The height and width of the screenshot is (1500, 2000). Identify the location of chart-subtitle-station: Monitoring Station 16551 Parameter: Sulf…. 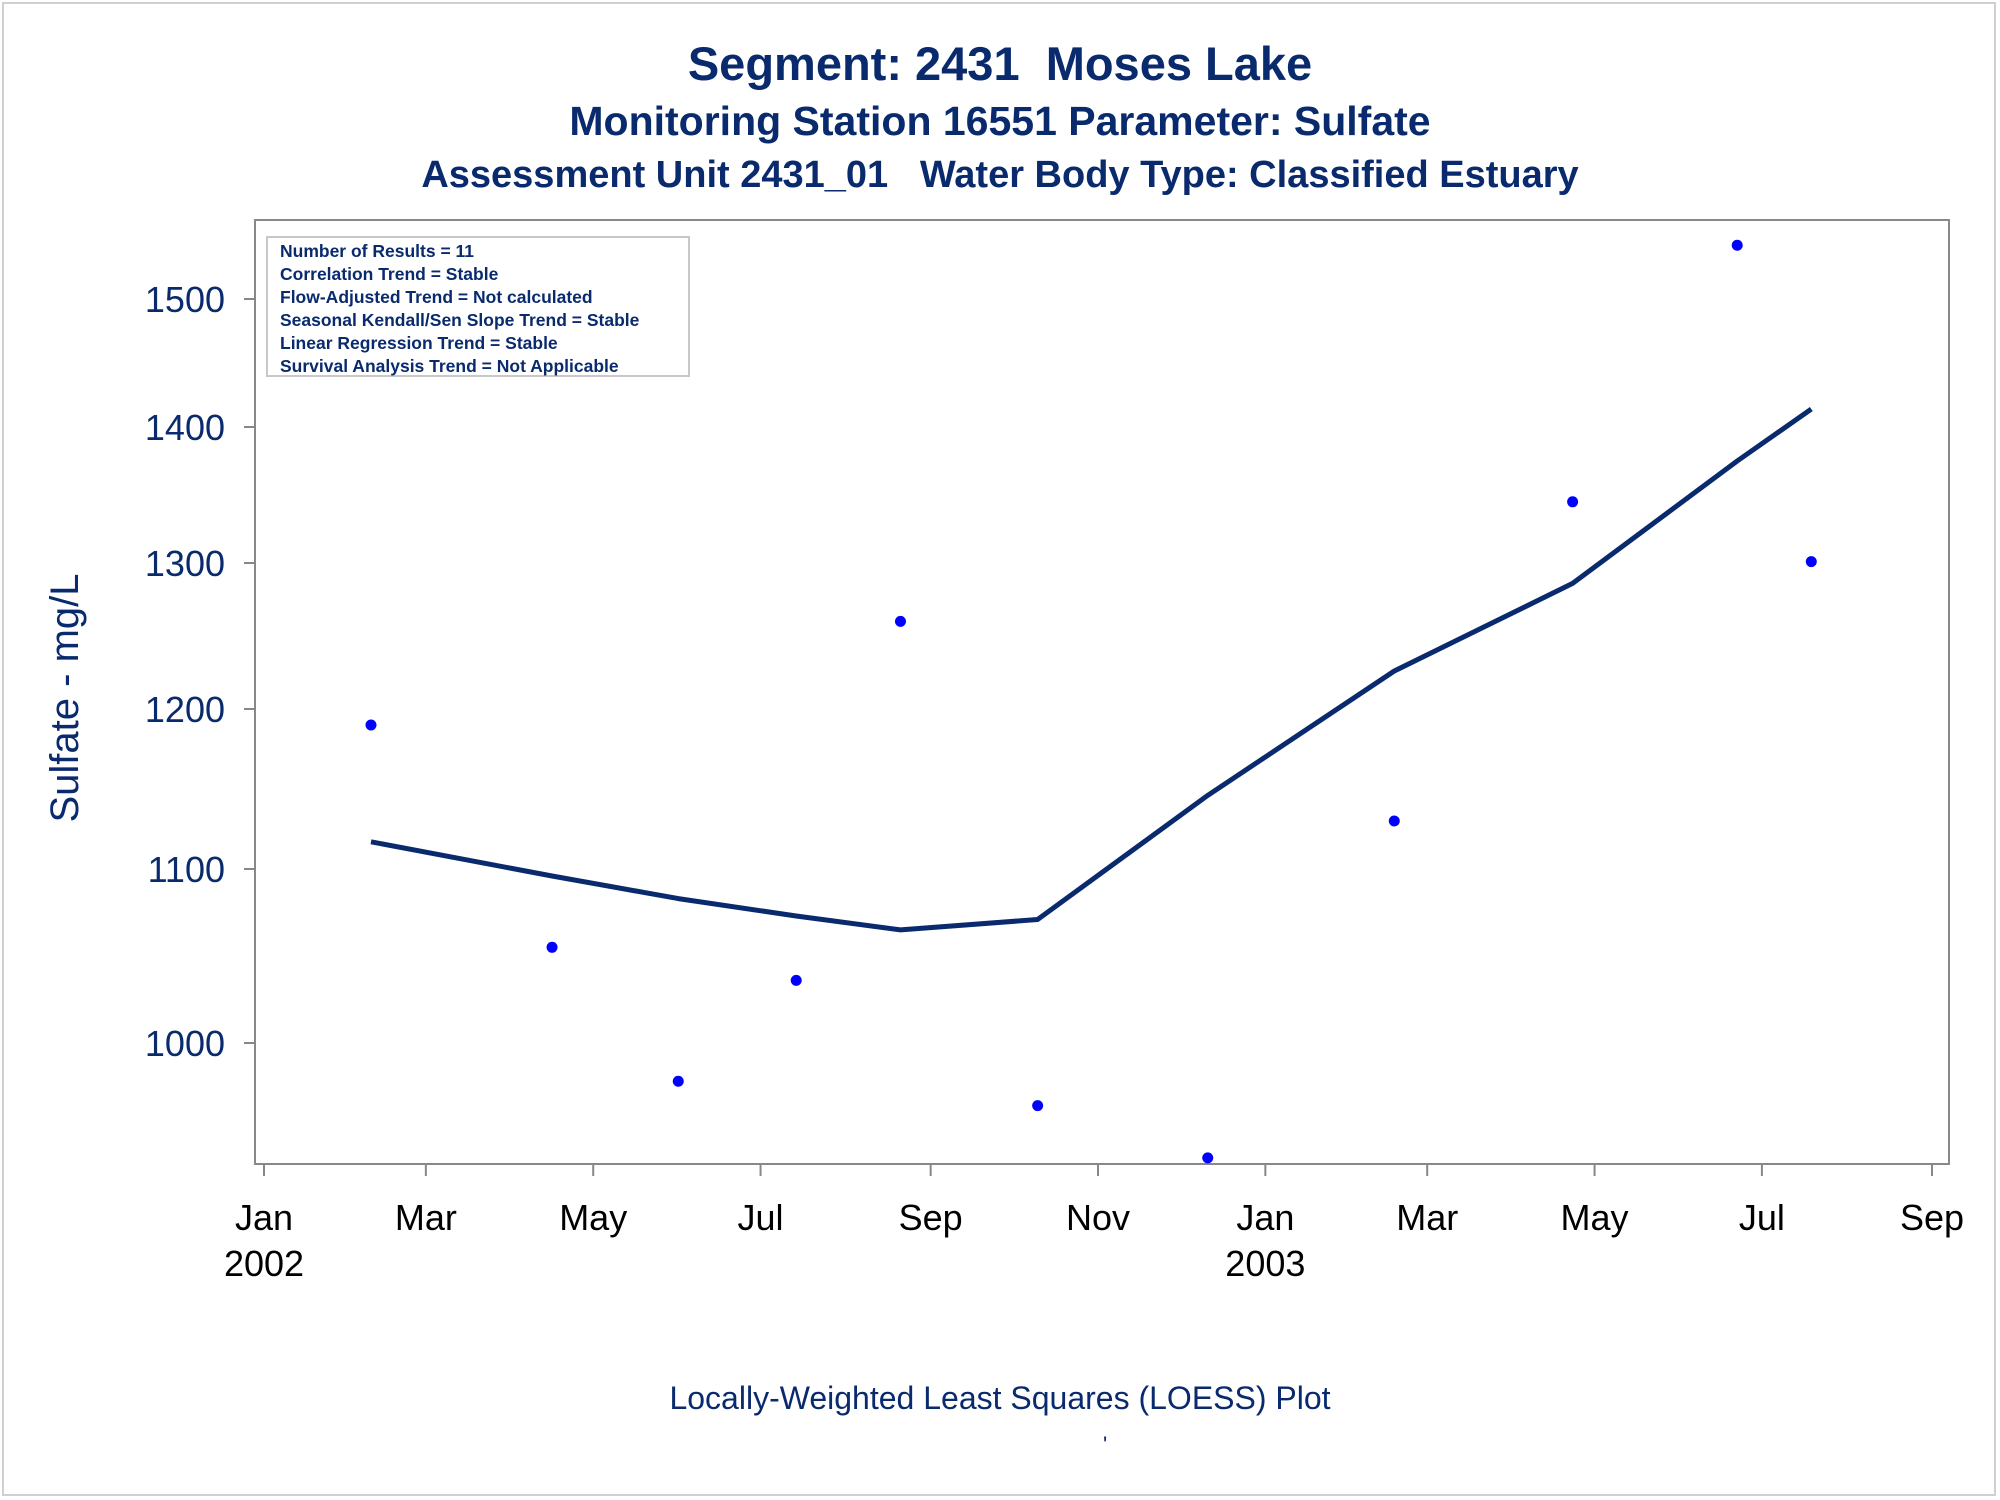
(1000, 121).